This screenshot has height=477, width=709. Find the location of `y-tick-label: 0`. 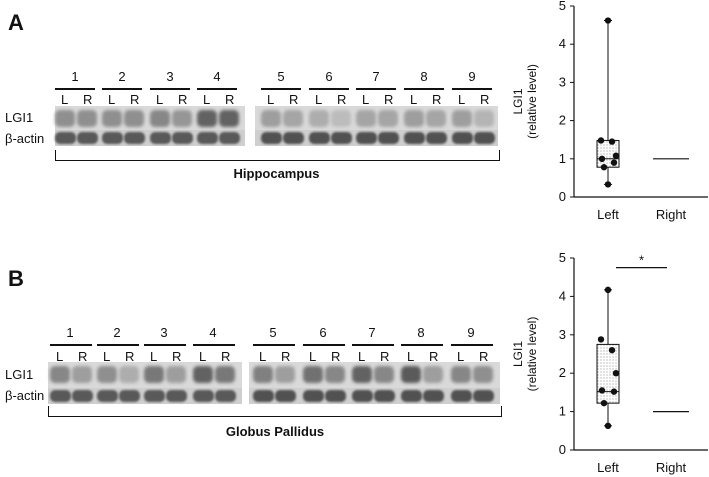

y-tick-label: 0 is located at coordinates (562, 449).